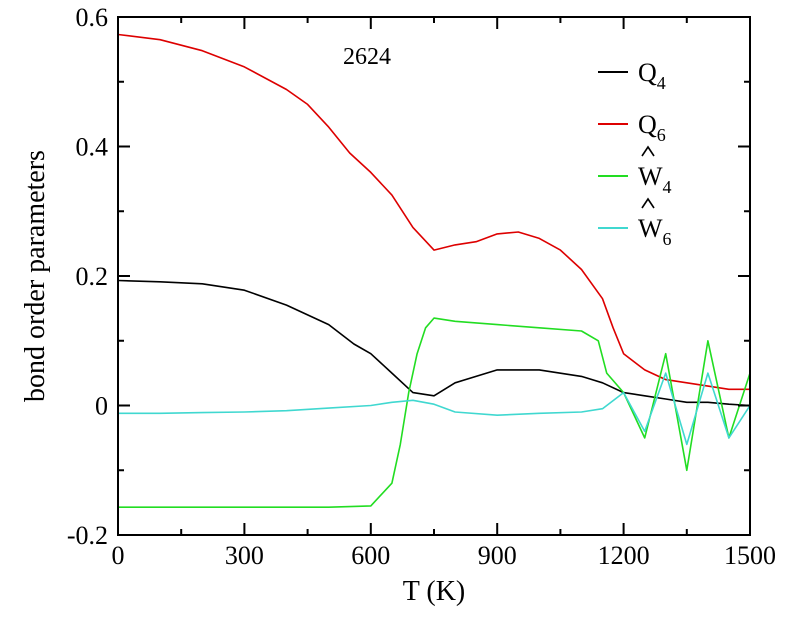 Image resolution: width=792 pixels, height=617 pixels. I want to click on x-tick-label: 1500, so click(750, 555).